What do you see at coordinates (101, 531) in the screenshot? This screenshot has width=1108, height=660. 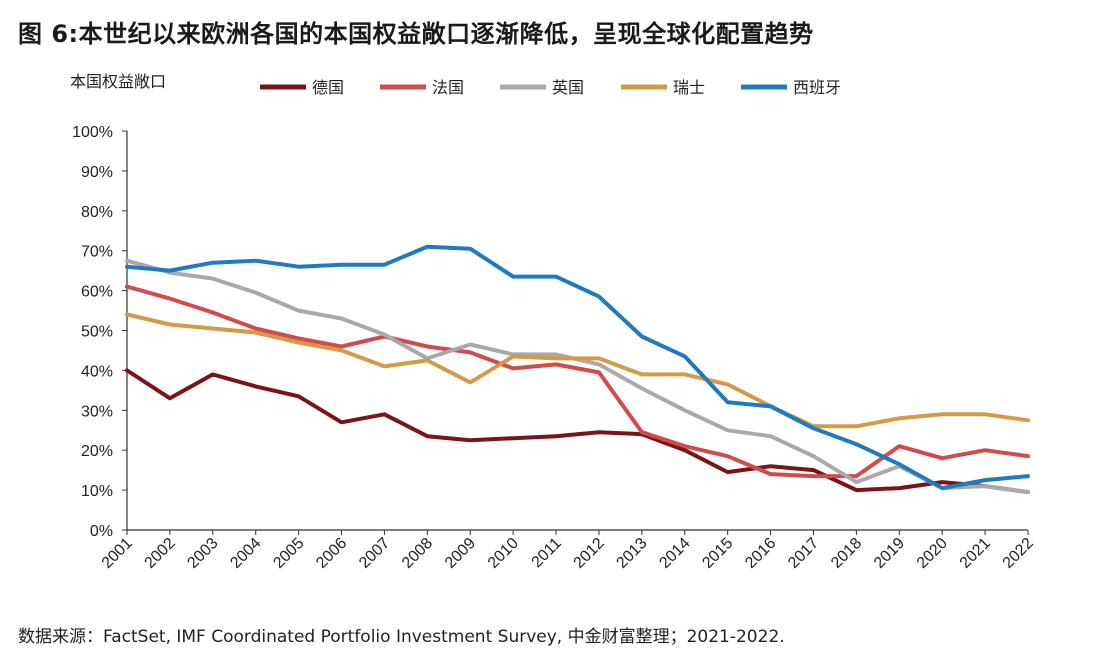 I see `y-tick-label: 0%` at bounding box center [101, 531].